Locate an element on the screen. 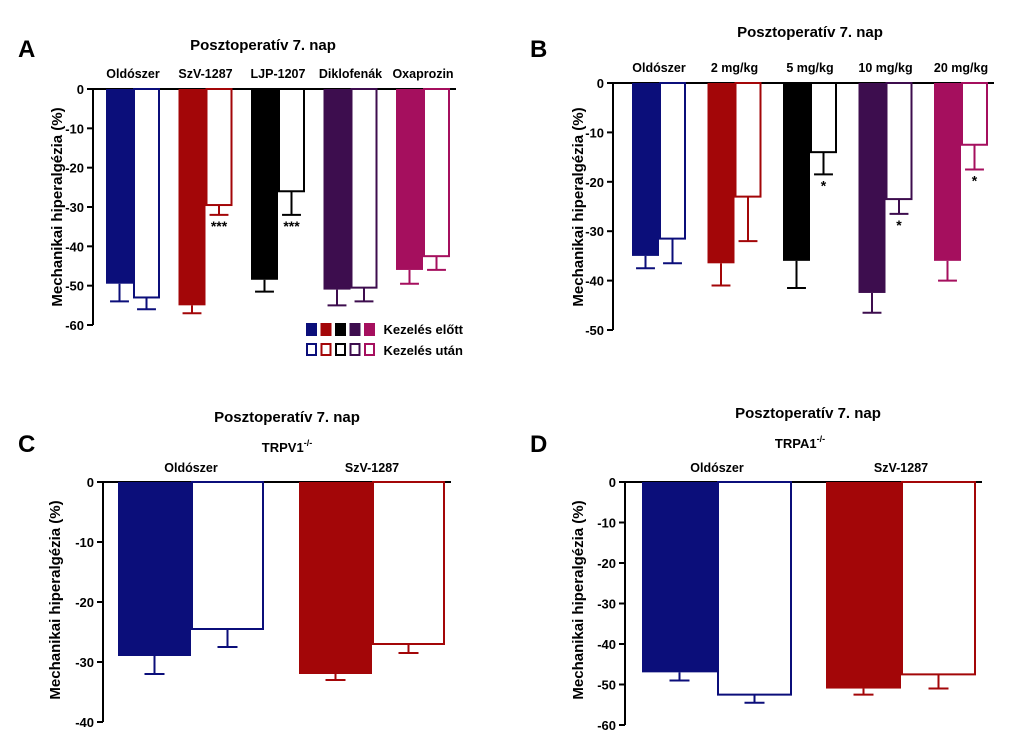  genotype-label: TRPA1-/- is located at coordinates (800, 442).